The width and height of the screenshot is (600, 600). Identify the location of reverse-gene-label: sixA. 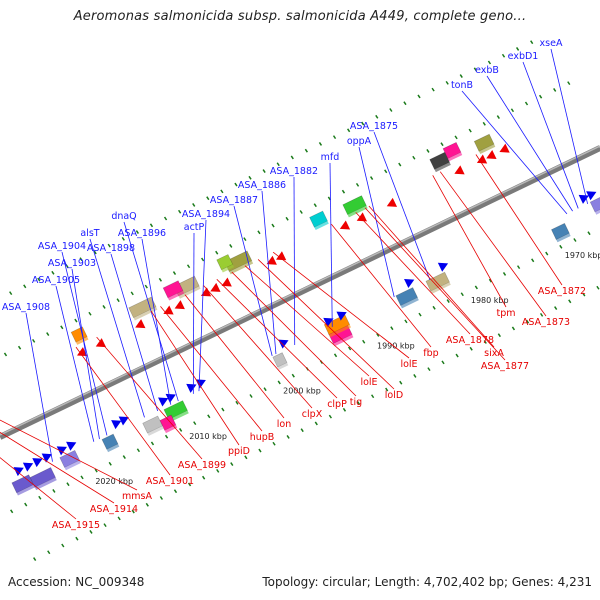
(494, 353).